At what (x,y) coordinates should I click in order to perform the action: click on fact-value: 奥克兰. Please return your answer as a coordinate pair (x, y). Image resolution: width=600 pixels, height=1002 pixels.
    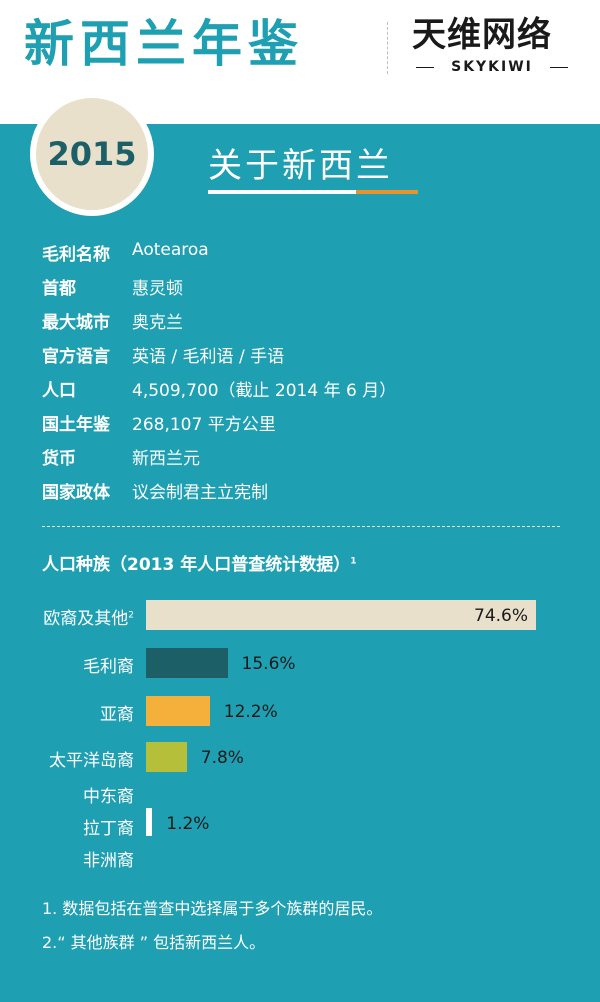
    Looking at the image, I should click on (157, 323).